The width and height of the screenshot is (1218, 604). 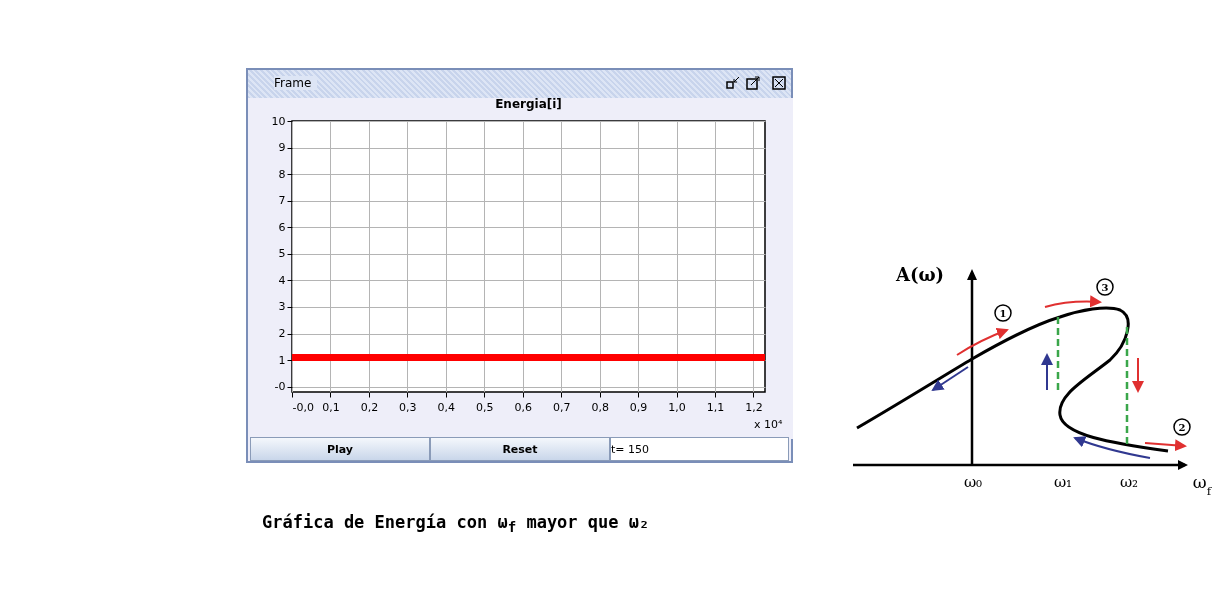 I want to click on text: Play, so click(x=340, y=449).